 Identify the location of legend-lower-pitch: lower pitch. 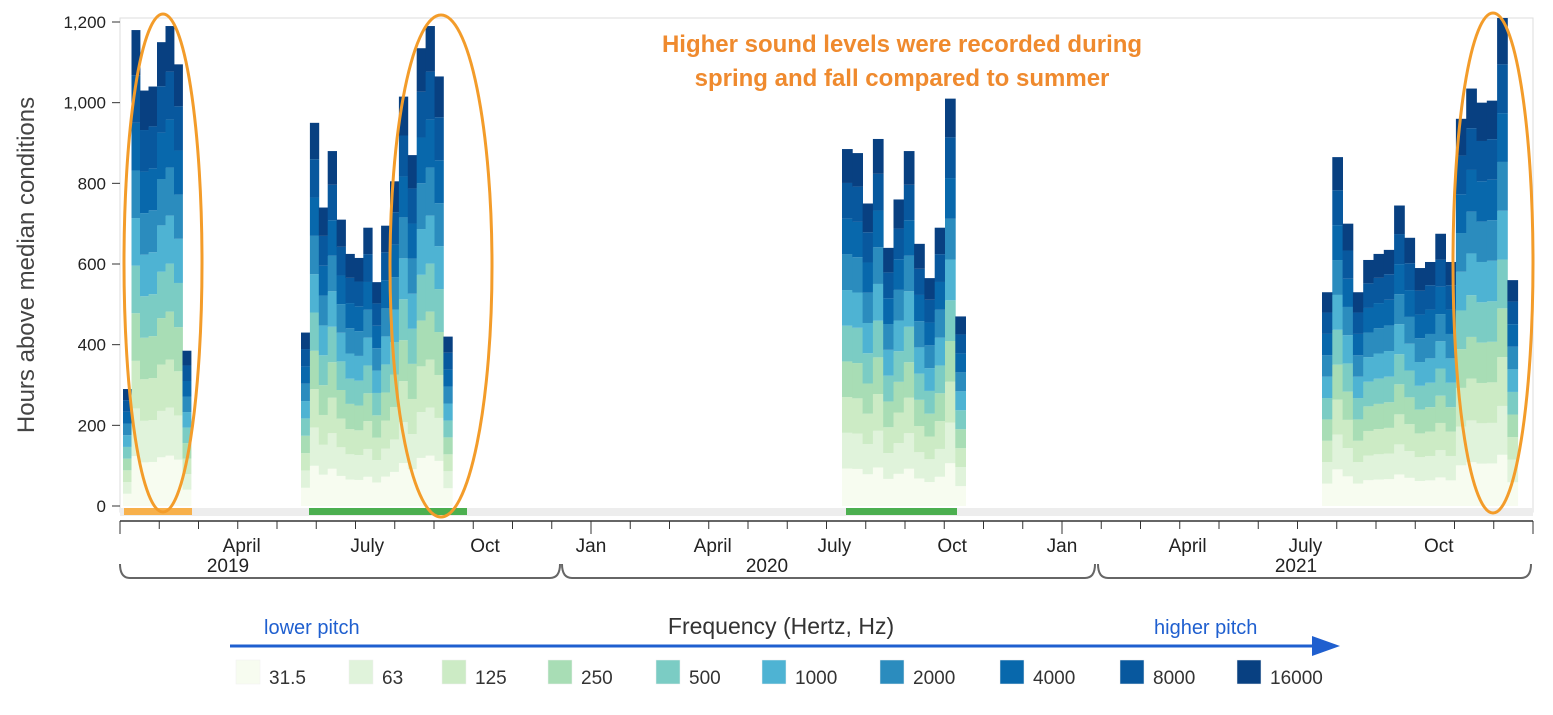
(312, 628).